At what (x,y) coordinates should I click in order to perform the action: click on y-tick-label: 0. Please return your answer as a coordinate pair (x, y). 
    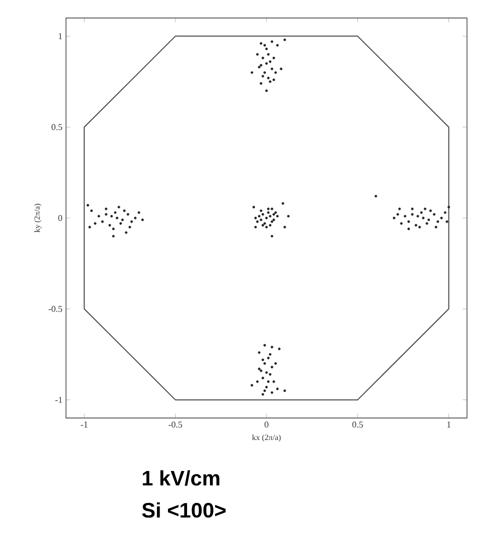
    Looking at the image, I should click on (60, 218).